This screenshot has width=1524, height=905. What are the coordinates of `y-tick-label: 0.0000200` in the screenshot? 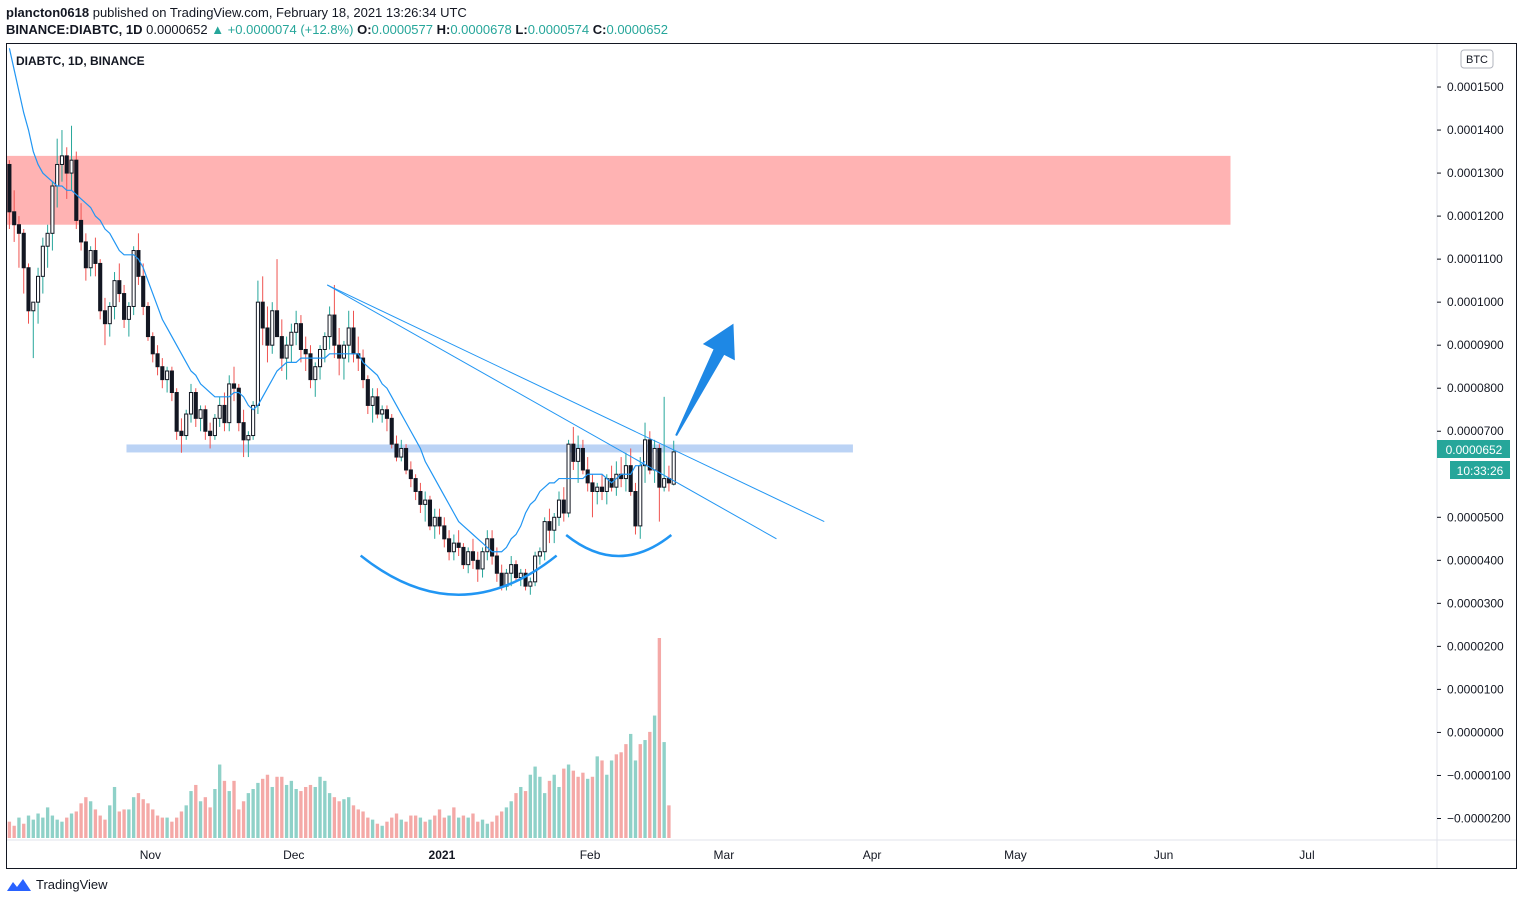 It's located at (1475, 646).